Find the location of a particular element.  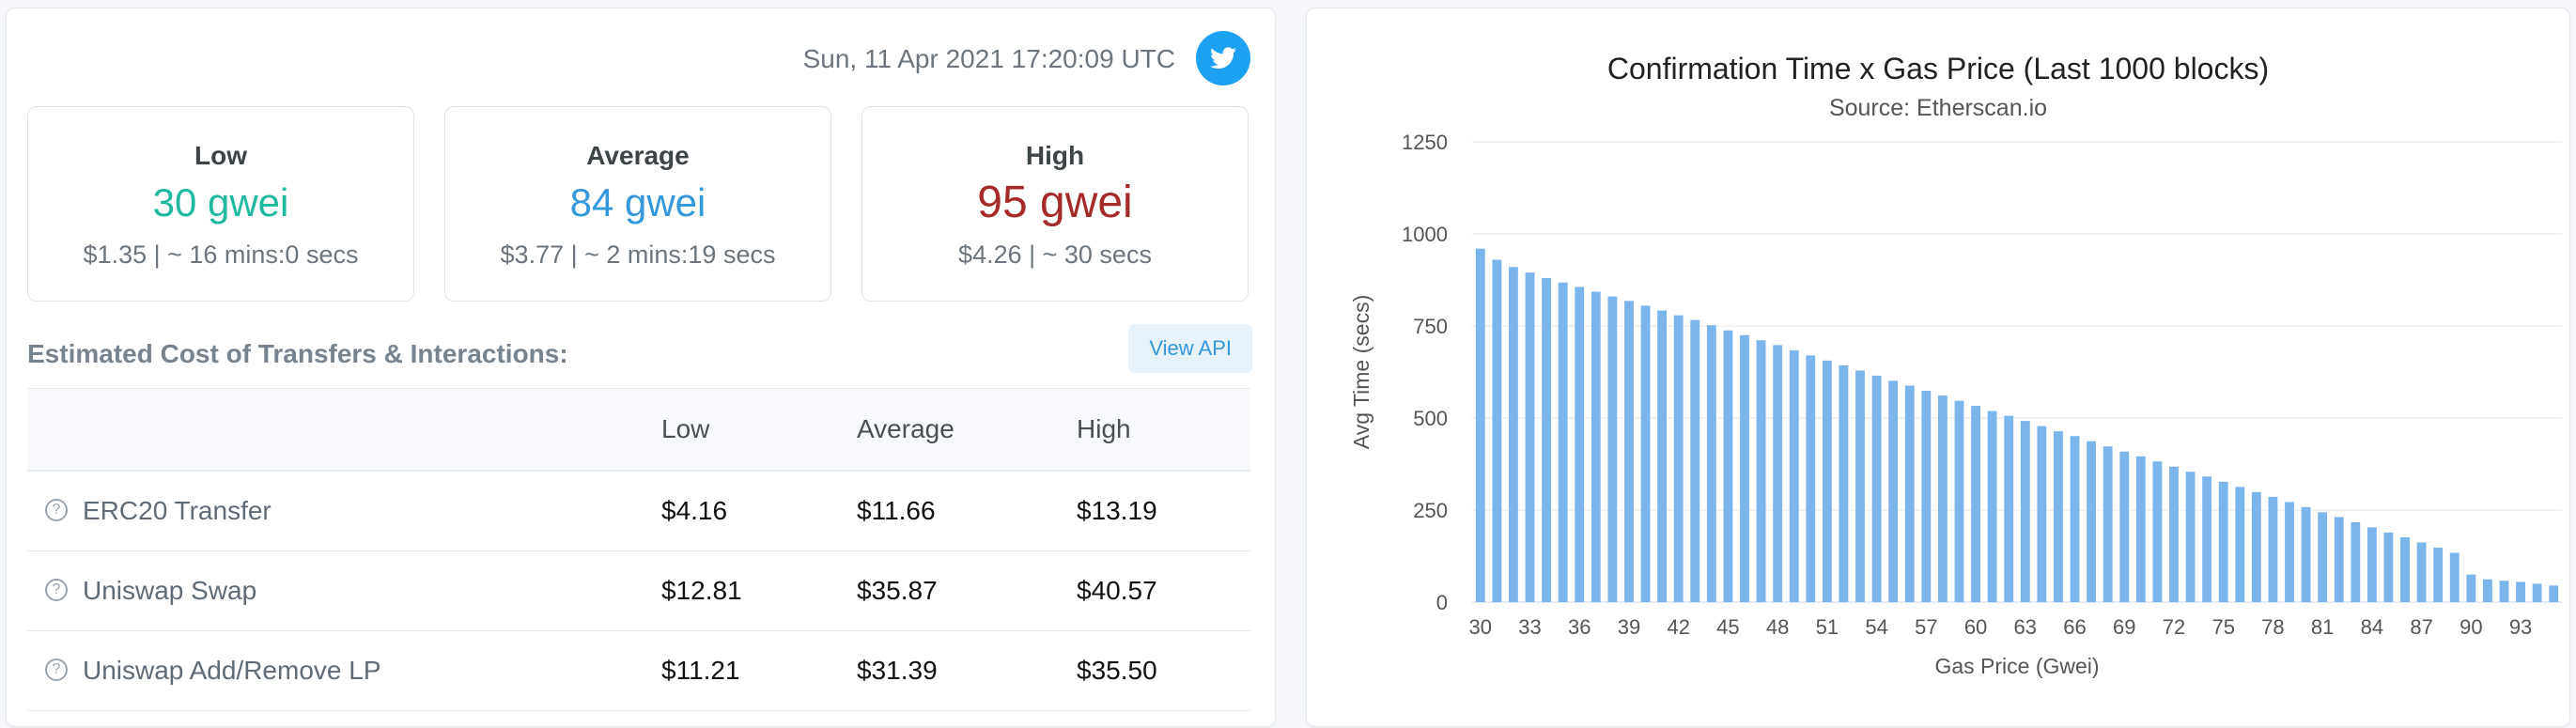

column-header-average: Average is located at coordinates (966, 430).